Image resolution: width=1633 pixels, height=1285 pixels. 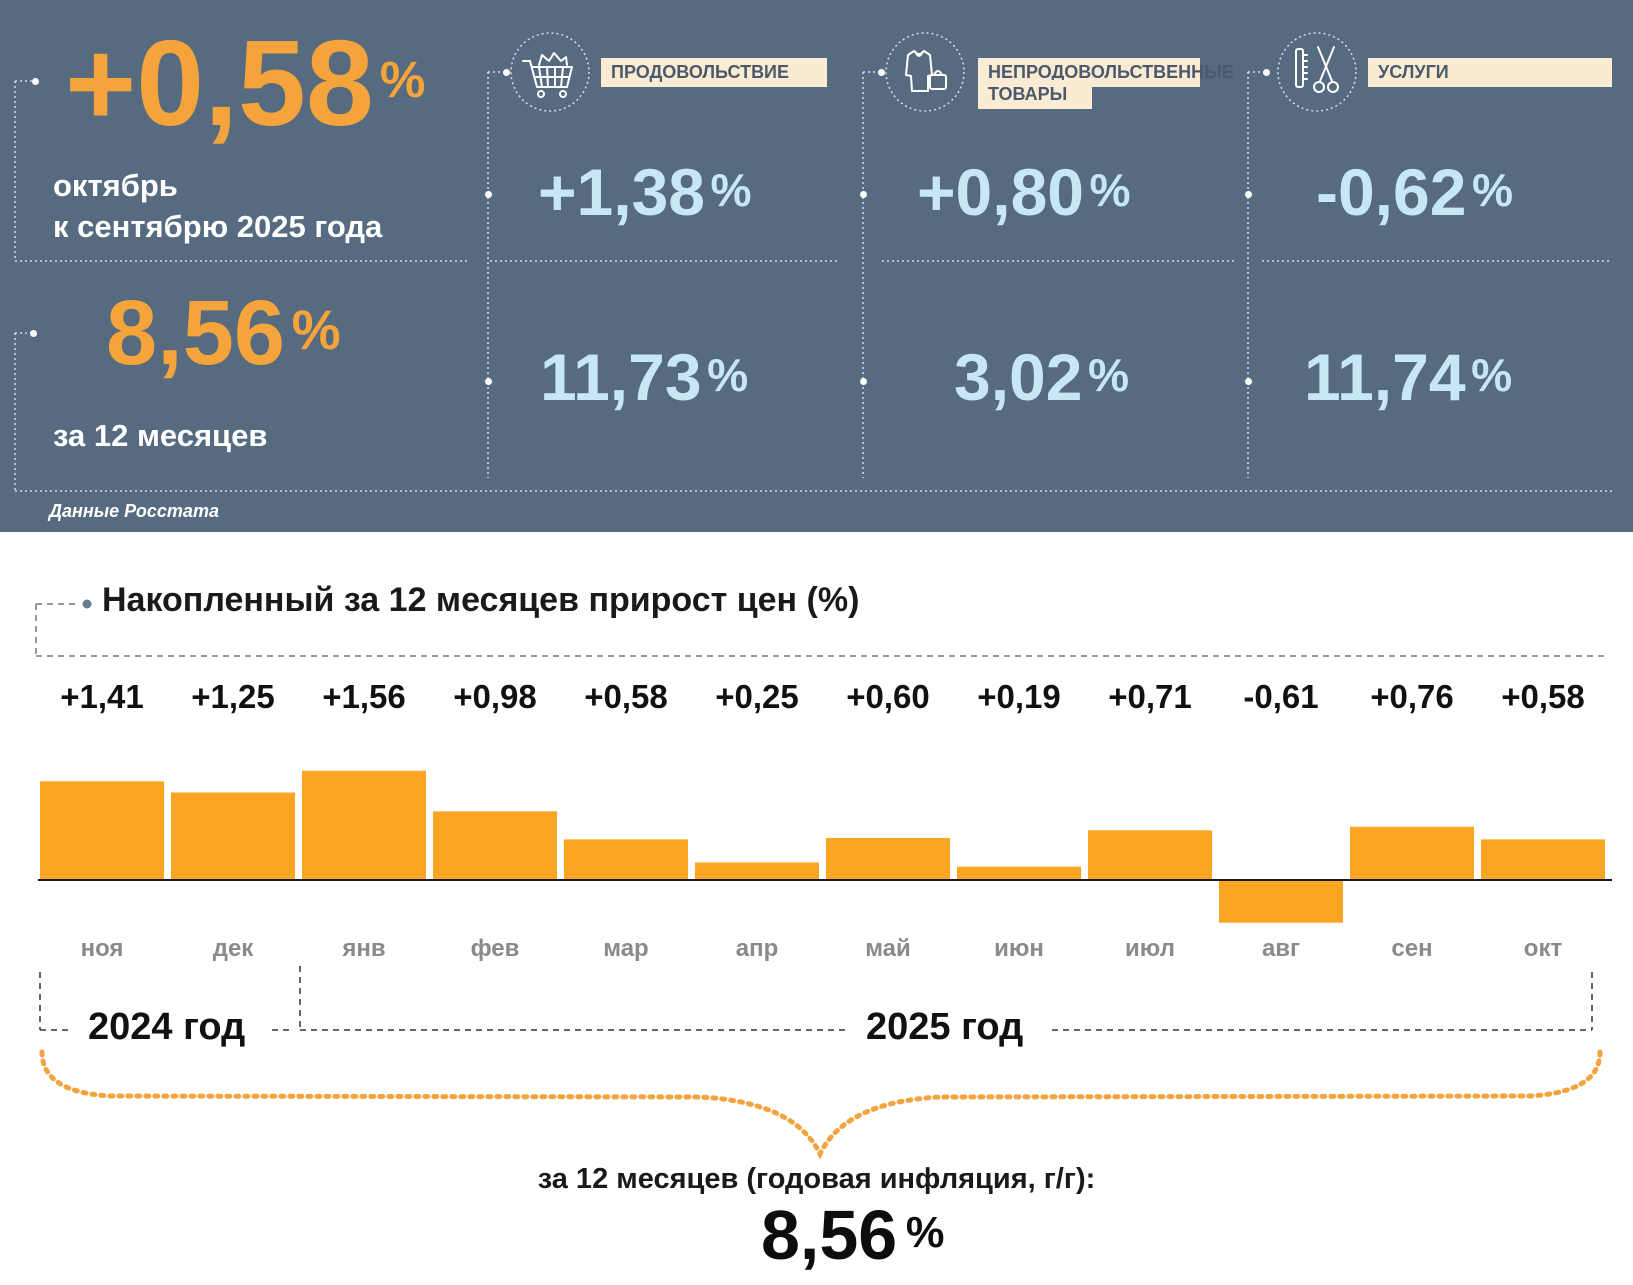 What do you see at coordinates (134, 511) in the screenshot?
I see `source-note: Данные Росстата` at bounding box center [134, 511].